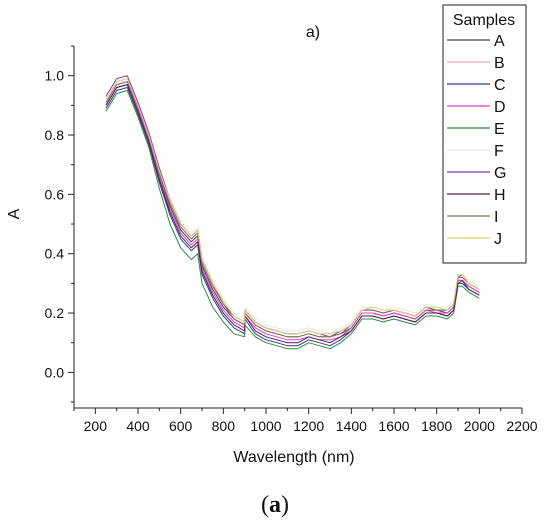  What do you see at coordinates (181, 426) in the screenshot?
I see `x-tick-label: 600` at bounding box center [181, 426].